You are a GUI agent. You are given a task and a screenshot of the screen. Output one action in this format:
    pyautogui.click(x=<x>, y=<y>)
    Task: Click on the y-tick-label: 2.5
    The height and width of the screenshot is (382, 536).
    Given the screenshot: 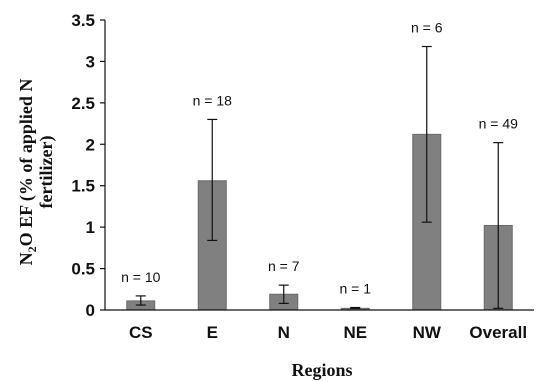 What is the action you would take?
    pyautogui.click(x=83, y=103)
    